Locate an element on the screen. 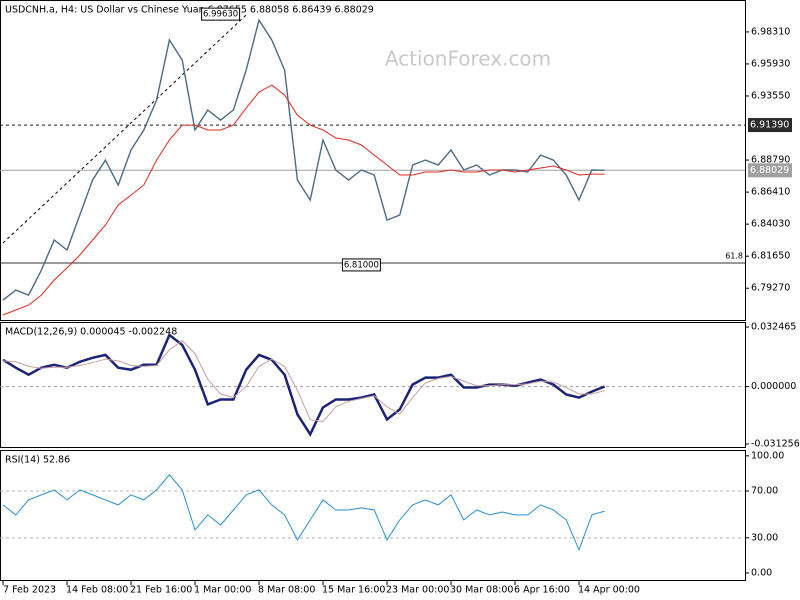 Image resolution: width=800 pixels, height=600 pixels. y-tick-label: 6.81650 is located at coordinates (770, 256).